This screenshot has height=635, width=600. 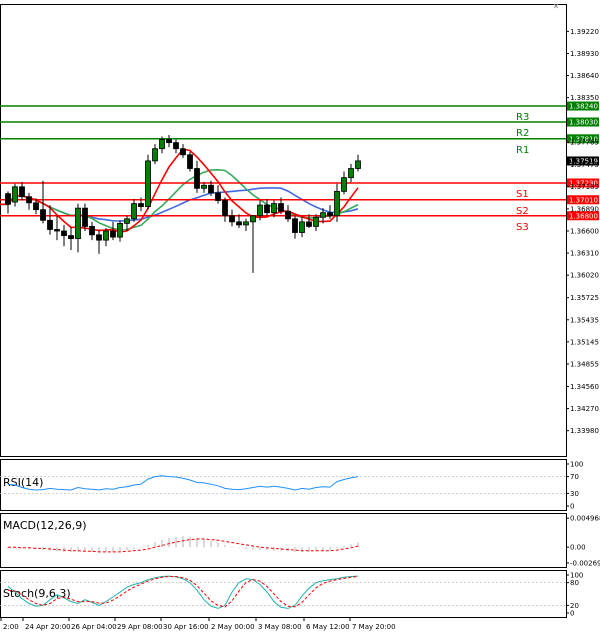 What do you see at coordinates (584, 32) in the screenshot?
I see `price-tick-label: 1.39220` at bounding box center [584, 32].